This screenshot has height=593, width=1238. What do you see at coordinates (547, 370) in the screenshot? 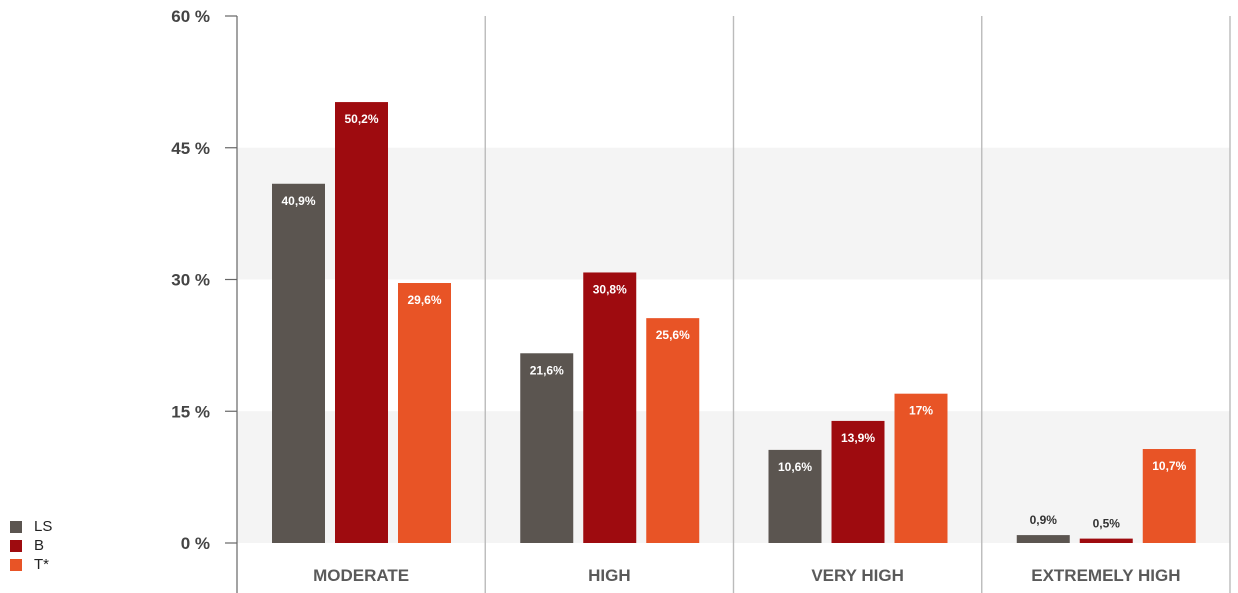
I see `data-label: 21,6%` at bounding box center [547, 370].